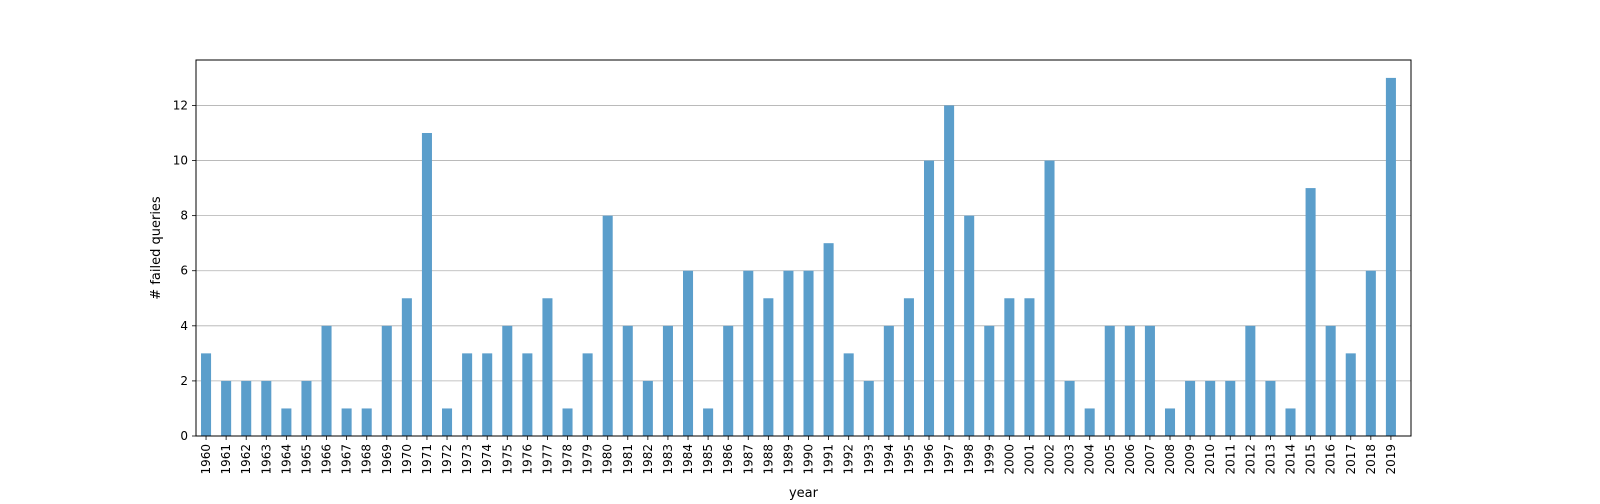  I want to click on x-tick-label: 1973, so click(467, 459).